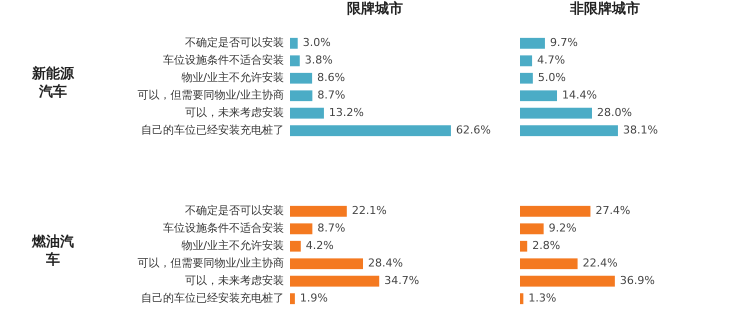  Describe the element at coordinates (637, 281) in the screenshot. I see `data-label: 36.9%` at that location.